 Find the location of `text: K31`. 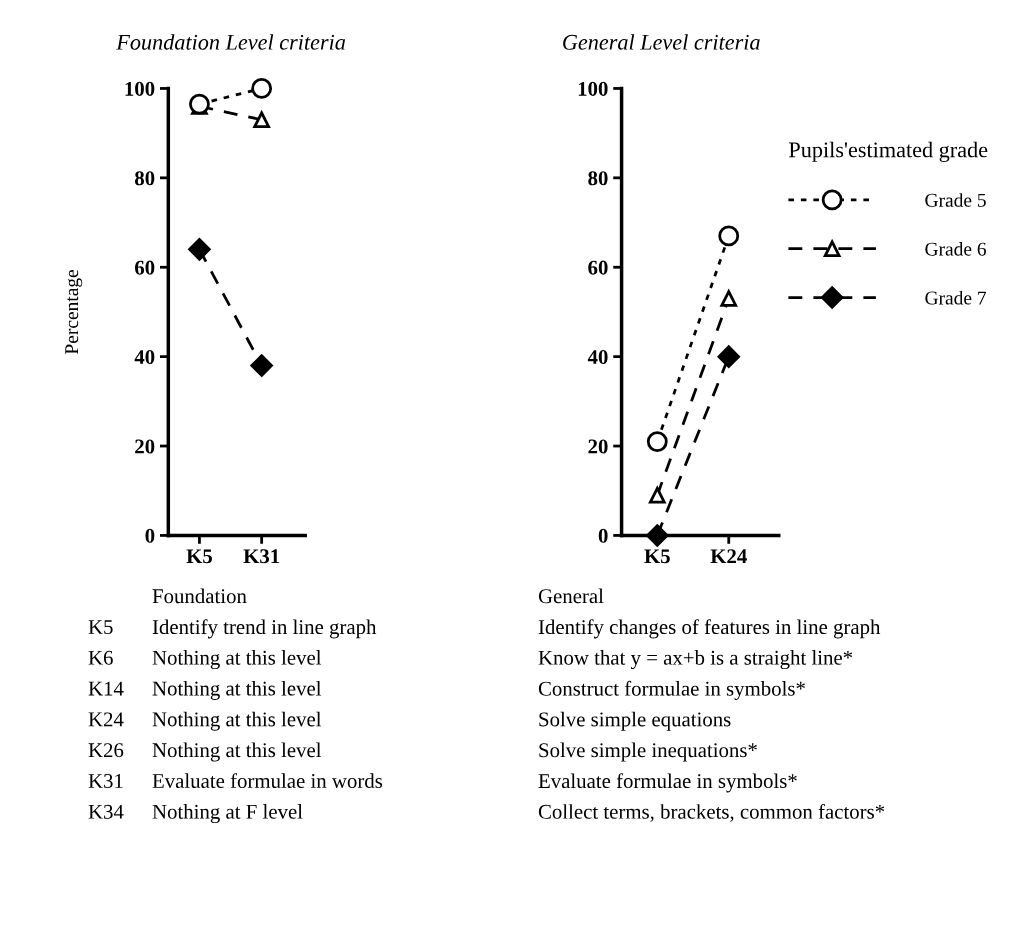

text: K31 is located at coordinates (105, 781).